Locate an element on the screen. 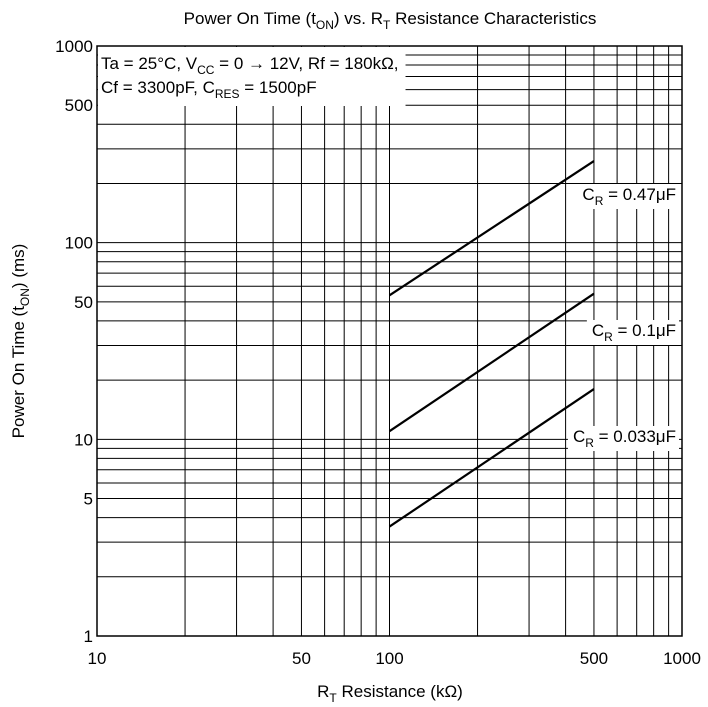  y-tick-label: 100 is located at coordinates (79, 243).